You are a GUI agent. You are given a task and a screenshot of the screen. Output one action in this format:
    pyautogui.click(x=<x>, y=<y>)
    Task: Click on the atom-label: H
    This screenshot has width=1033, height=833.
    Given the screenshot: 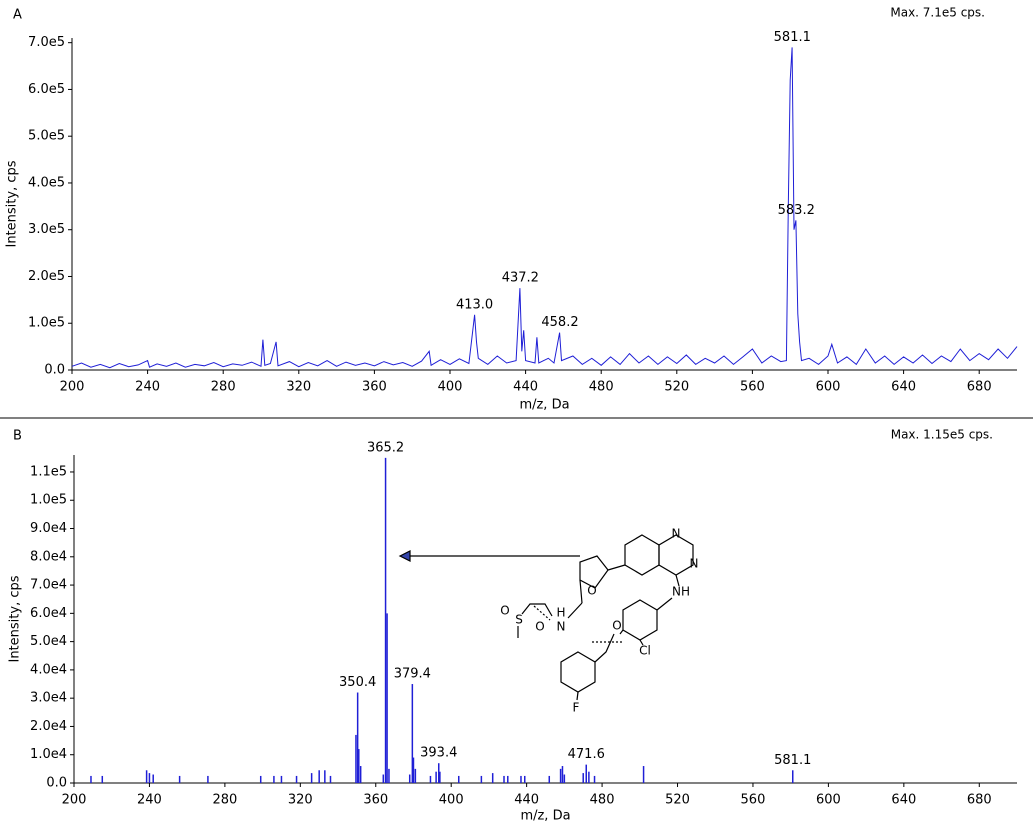 What is the action you would take?
    pyautogui.click(x=560, y=613)
    